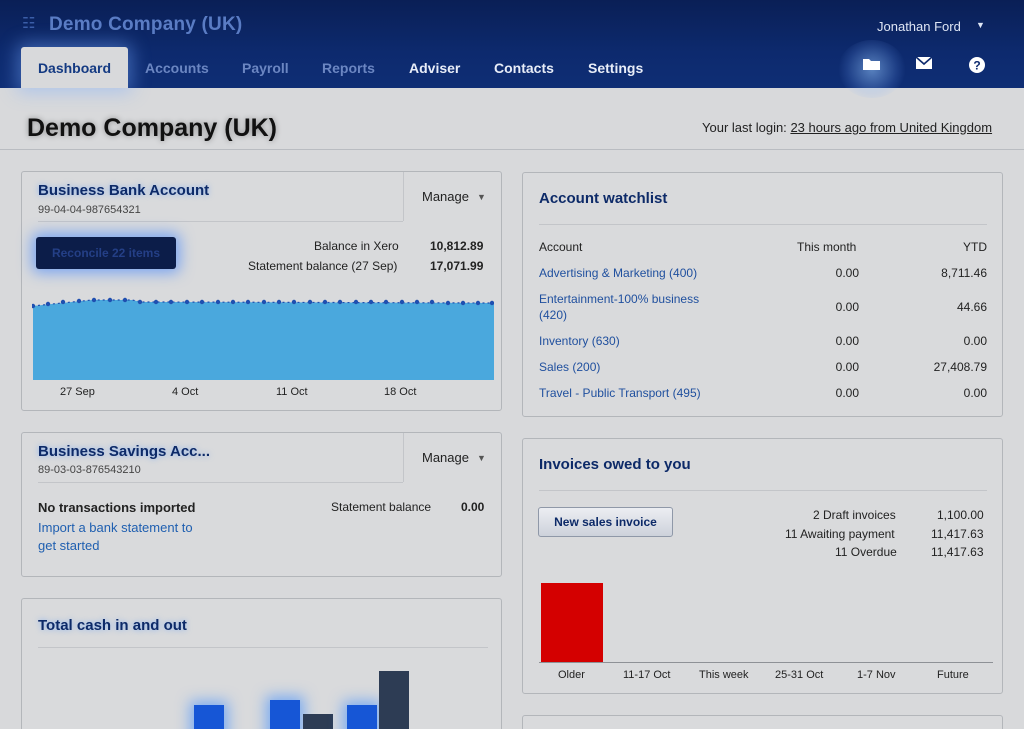 The width and height of the screenshot is (1024, 729). Describe the element at coordinates (744, 127) in the screenshot. I see `last-login-label: Your last login:` at that location.